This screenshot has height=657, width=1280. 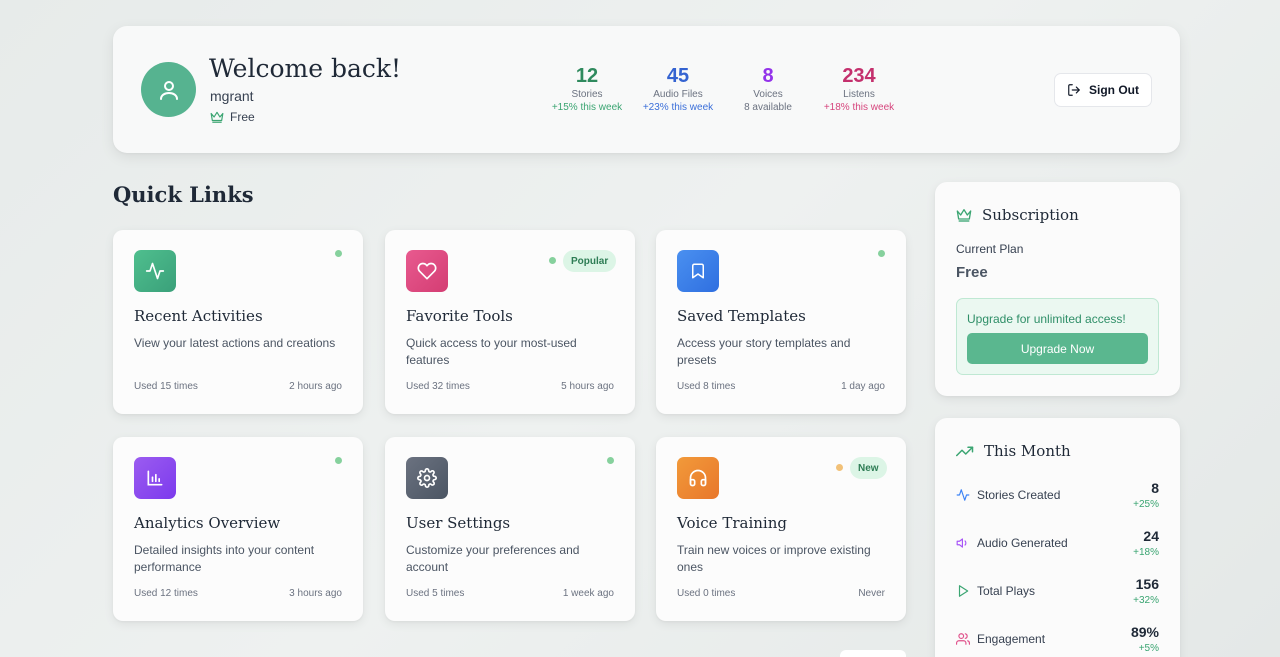 I want to click on heart-icon, so click(x=427, y=271).